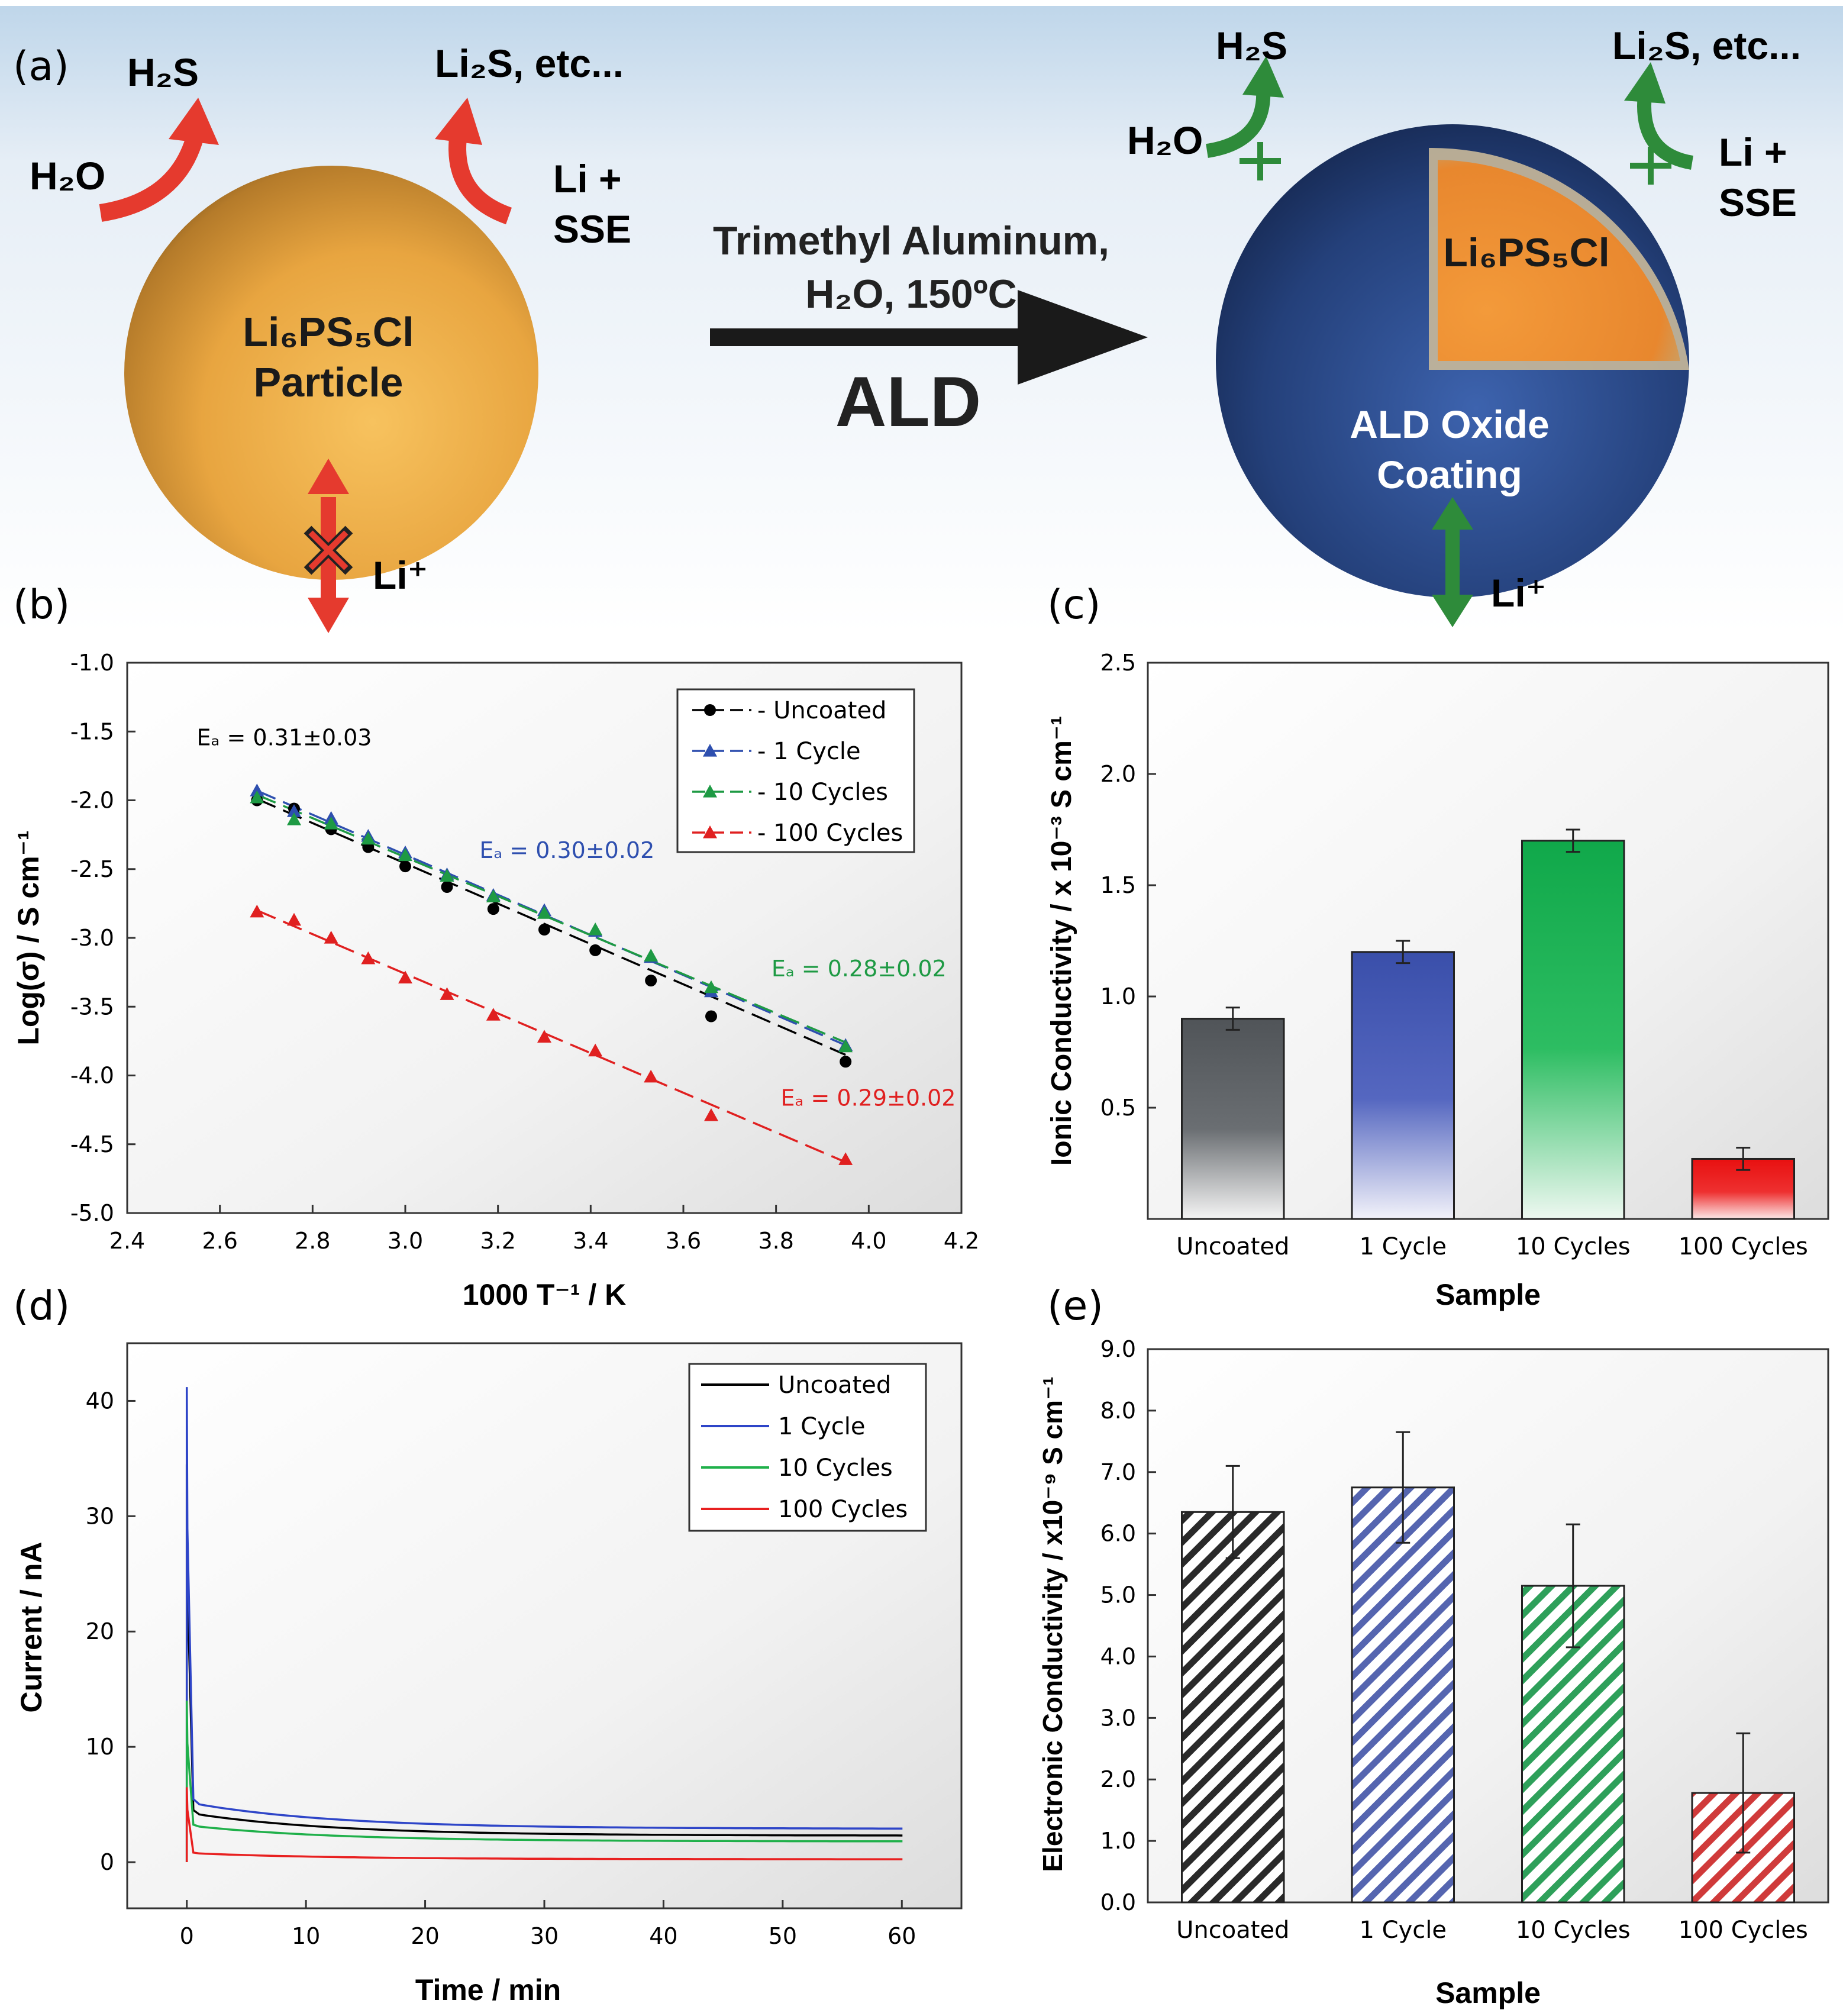 The image size is (1843, 2016). What do you see at coordinates (1118, 1472) in the screenshot?
I see `y-tick-label-e: 7.0` at bounding box center [1118, 1472].